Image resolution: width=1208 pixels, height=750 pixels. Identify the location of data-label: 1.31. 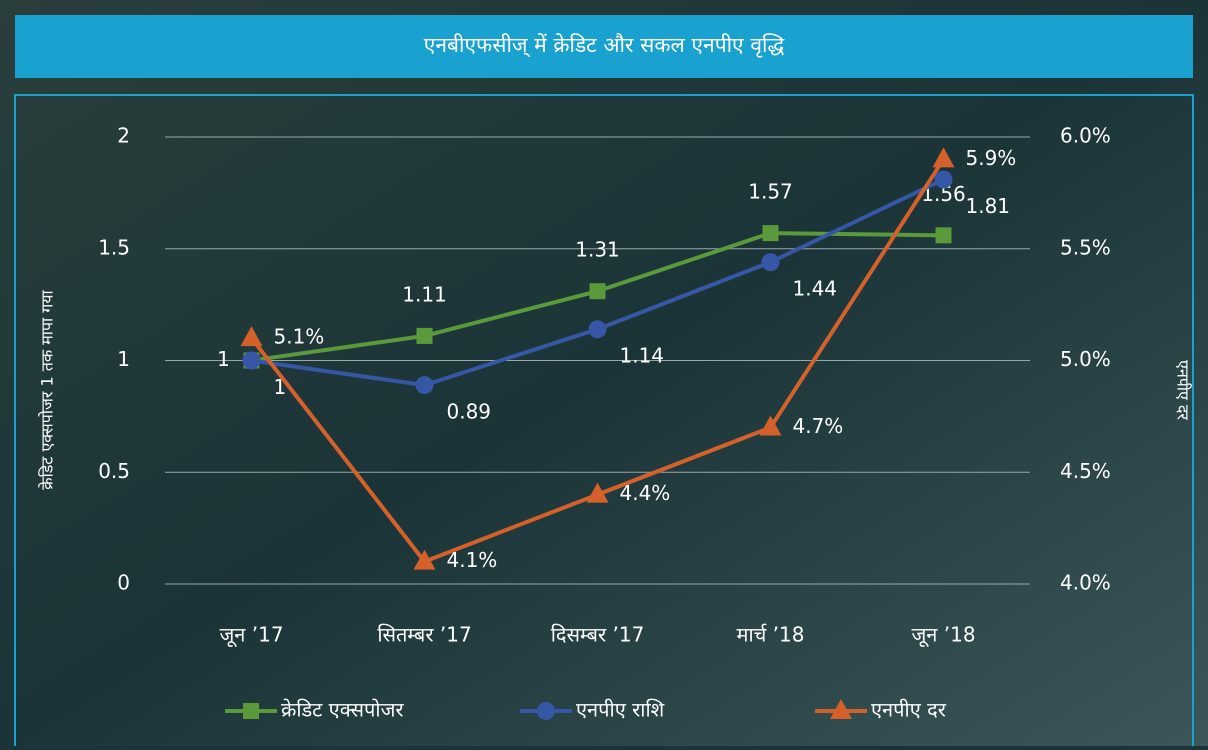
(597, 250).